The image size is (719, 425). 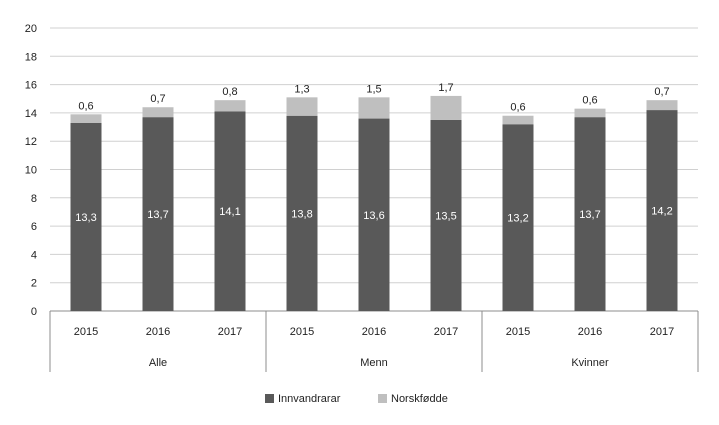 I want to click on data-label-norskfodde: 1,7, so click(x=445, y=88).